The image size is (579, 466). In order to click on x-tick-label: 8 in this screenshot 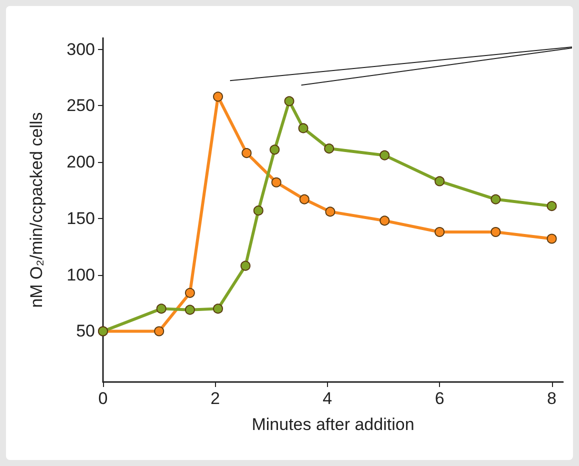, I will do `click(552, 398)`.